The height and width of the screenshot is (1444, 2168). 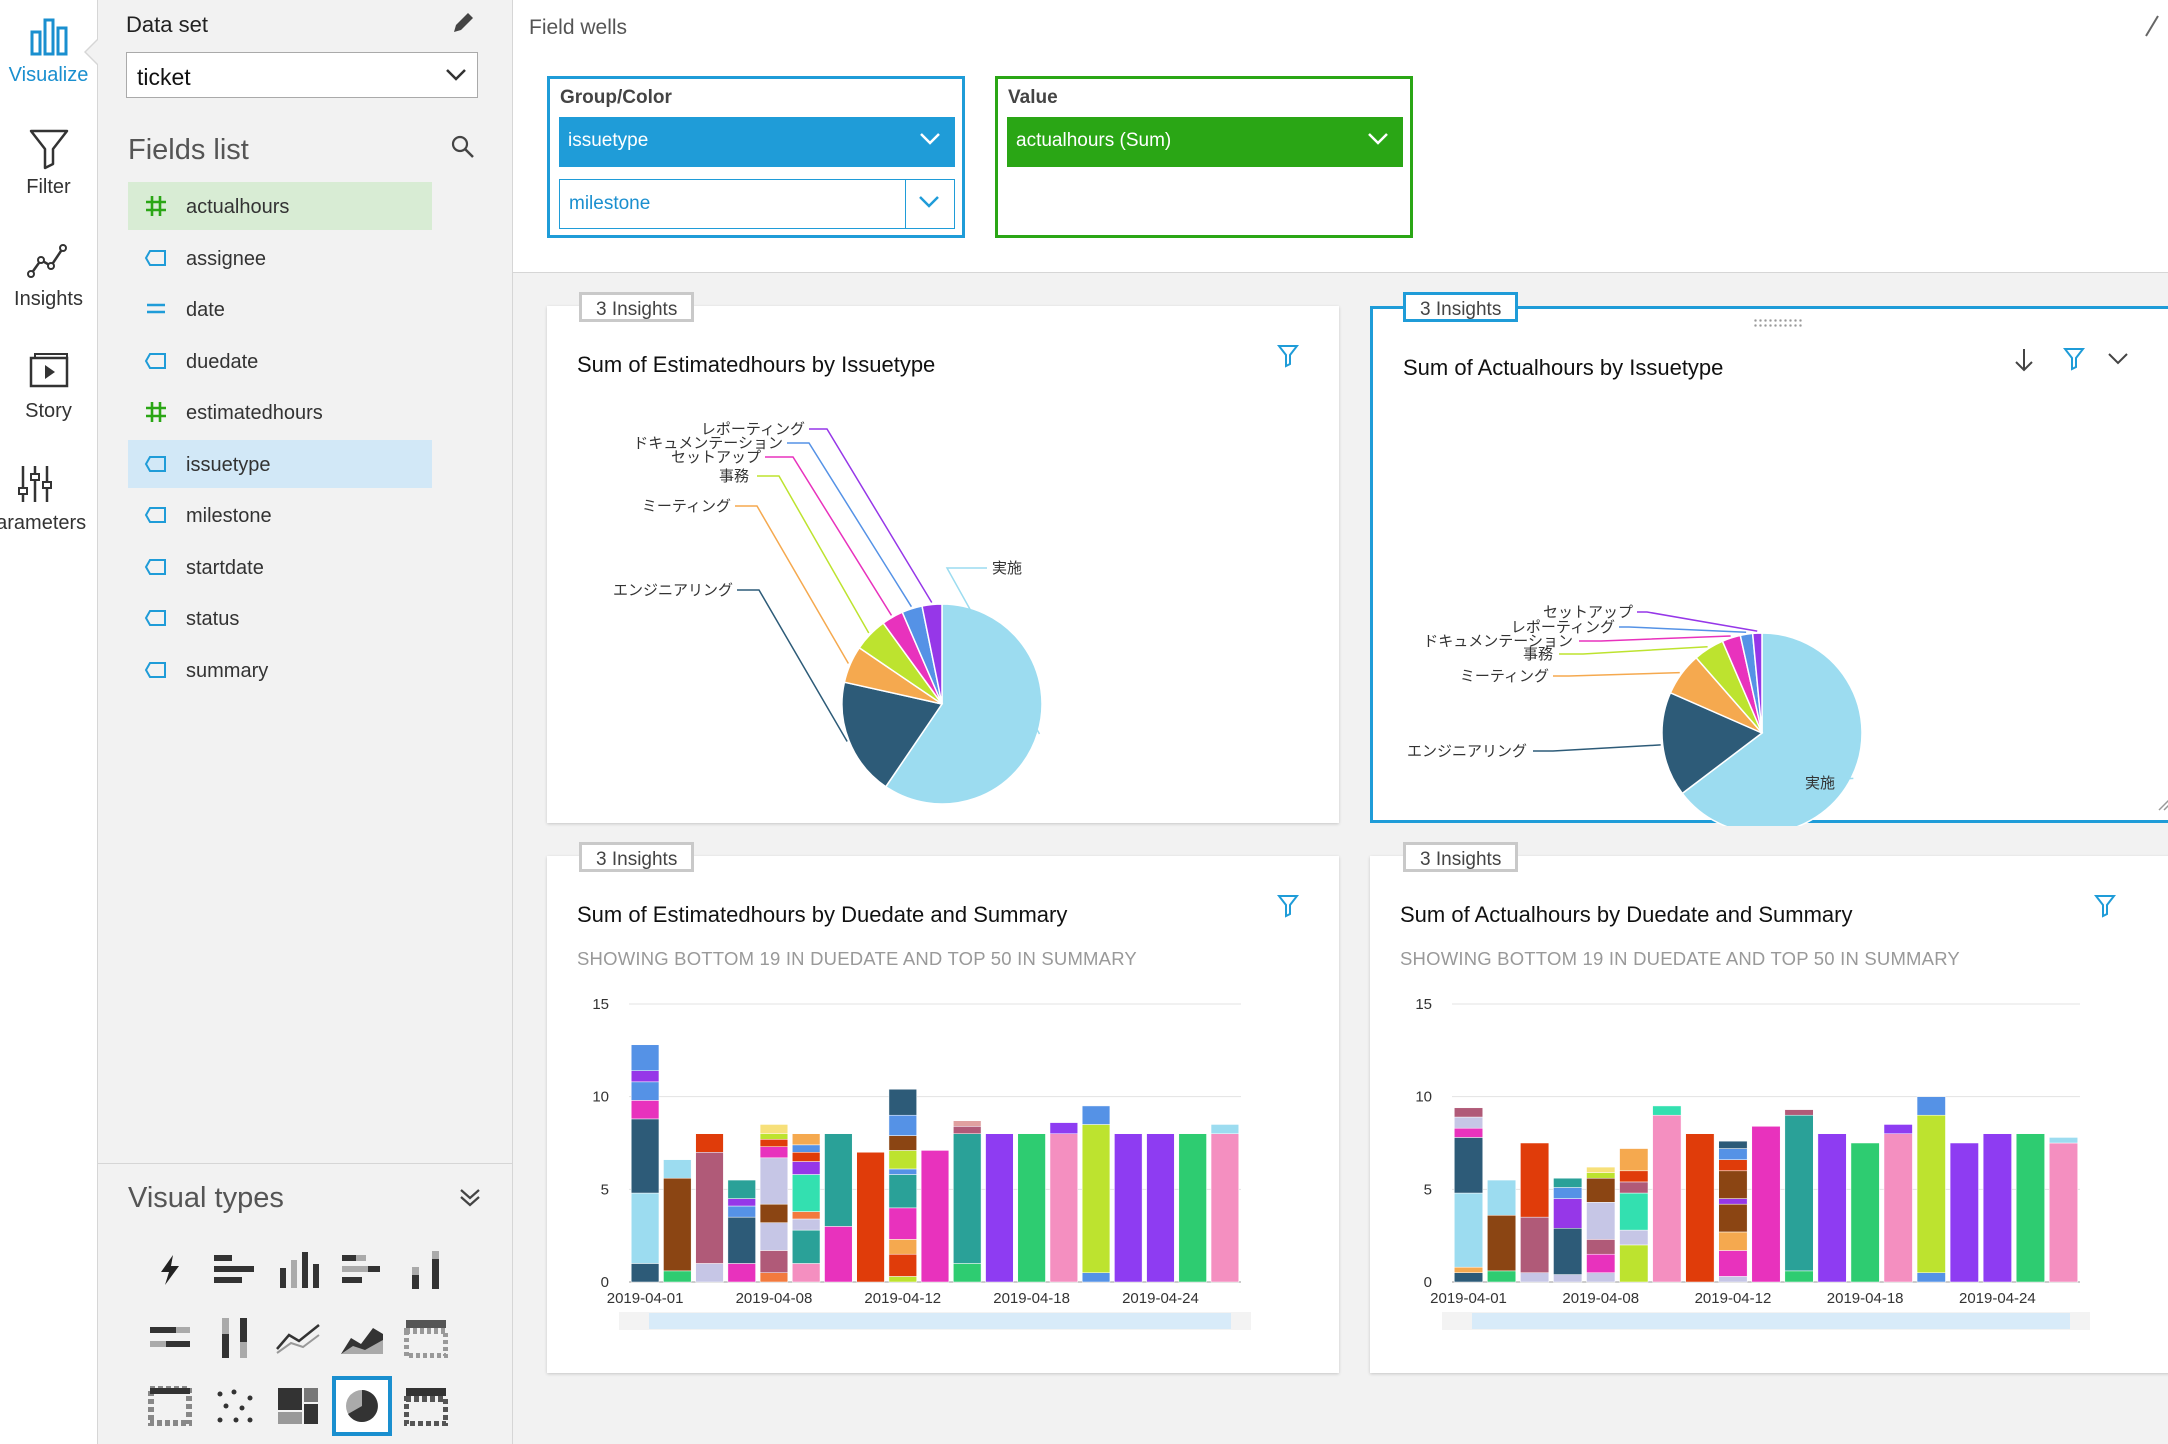 I want to click on sort-button, so click(x=2024, y=362).